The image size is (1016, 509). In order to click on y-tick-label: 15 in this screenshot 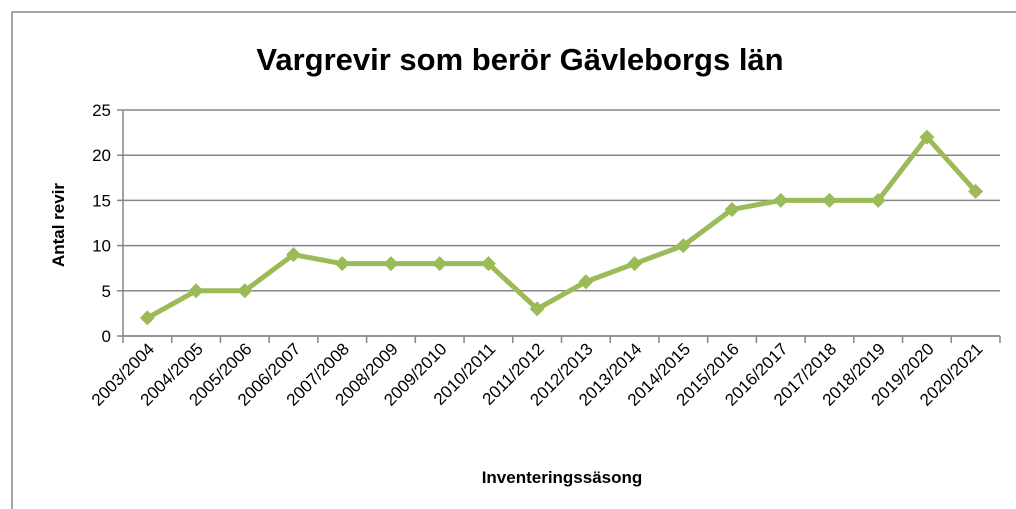, I will do `click(101, 200)`.